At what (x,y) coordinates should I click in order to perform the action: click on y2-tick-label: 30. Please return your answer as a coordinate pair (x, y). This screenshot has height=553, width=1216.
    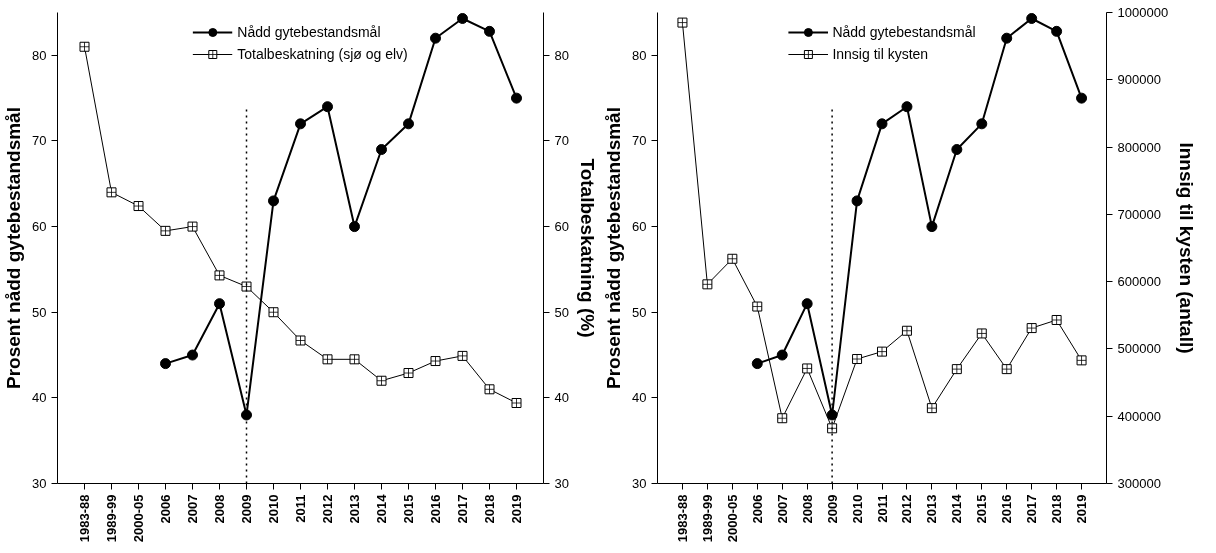
    Looking at the image, I should click on (561, 483).